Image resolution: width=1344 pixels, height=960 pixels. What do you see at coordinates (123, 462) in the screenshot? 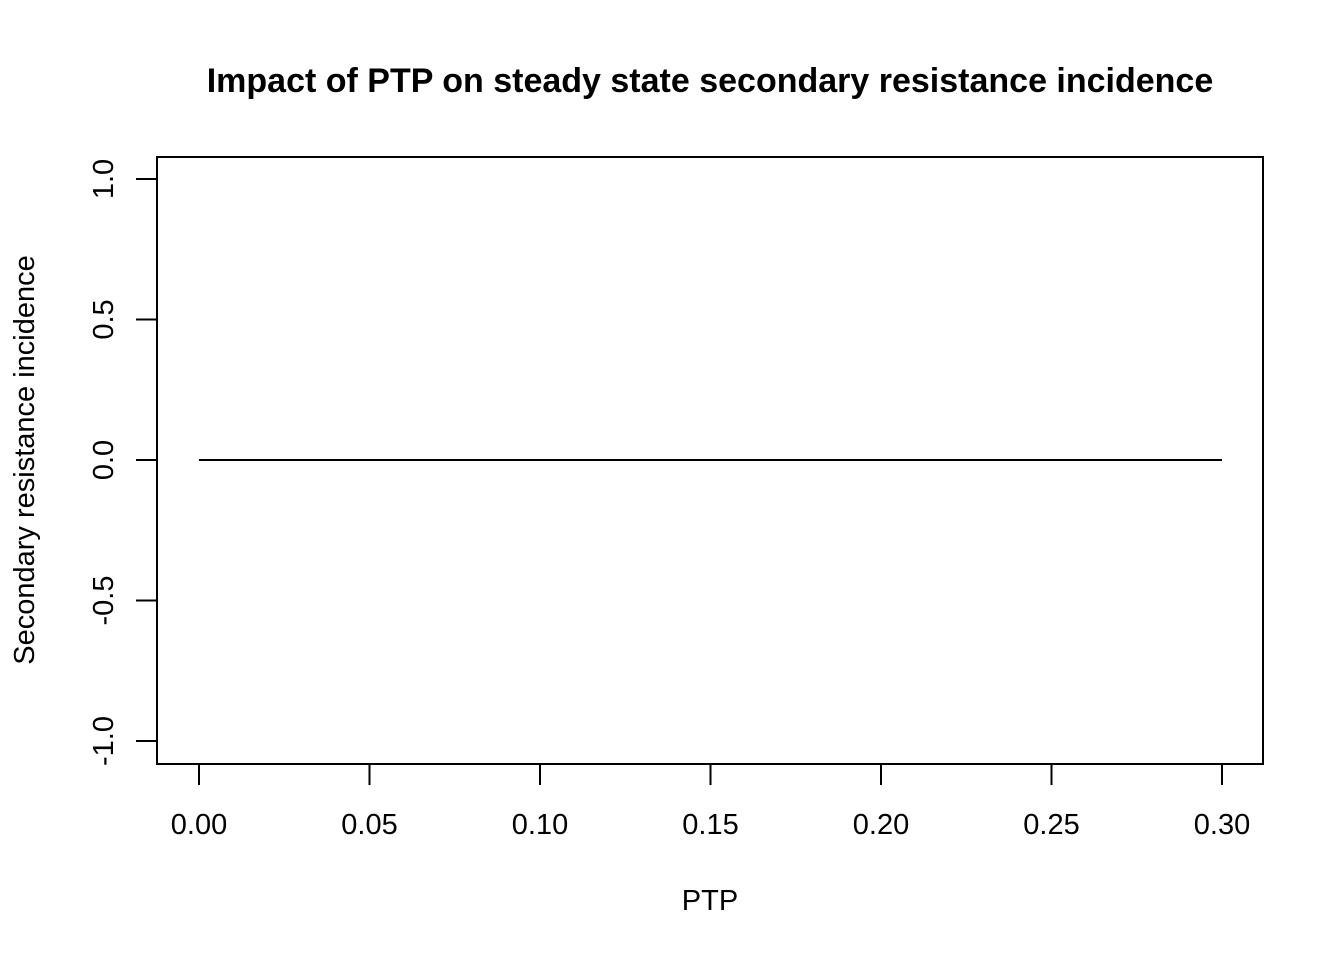
I see `y-axis: -1.0 -0.5 0.0 0.5 1.0` at bounding box center [123, 462].